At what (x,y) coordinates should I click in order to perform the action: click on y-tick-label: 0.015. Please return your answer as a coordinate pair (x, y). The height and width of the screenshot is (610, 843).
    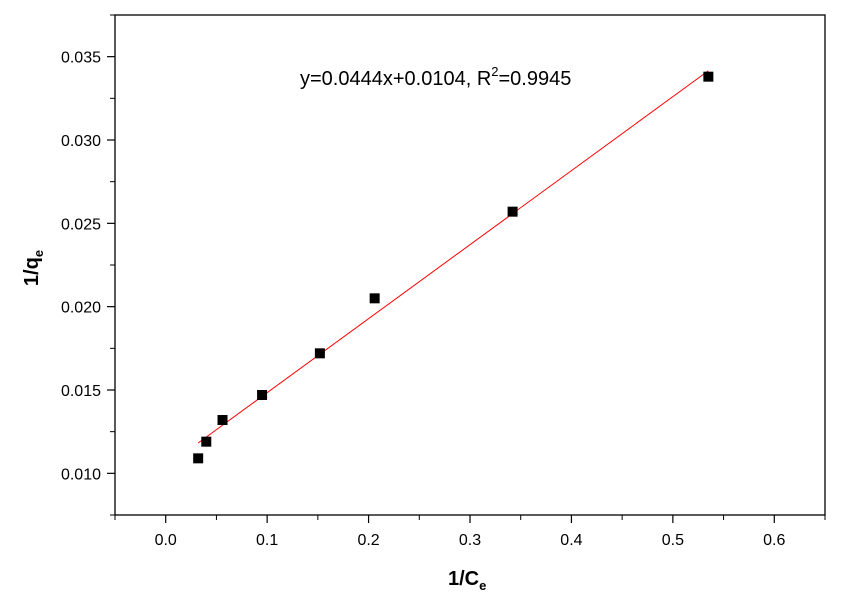
    Looking at the image, I should click on (81, 391).